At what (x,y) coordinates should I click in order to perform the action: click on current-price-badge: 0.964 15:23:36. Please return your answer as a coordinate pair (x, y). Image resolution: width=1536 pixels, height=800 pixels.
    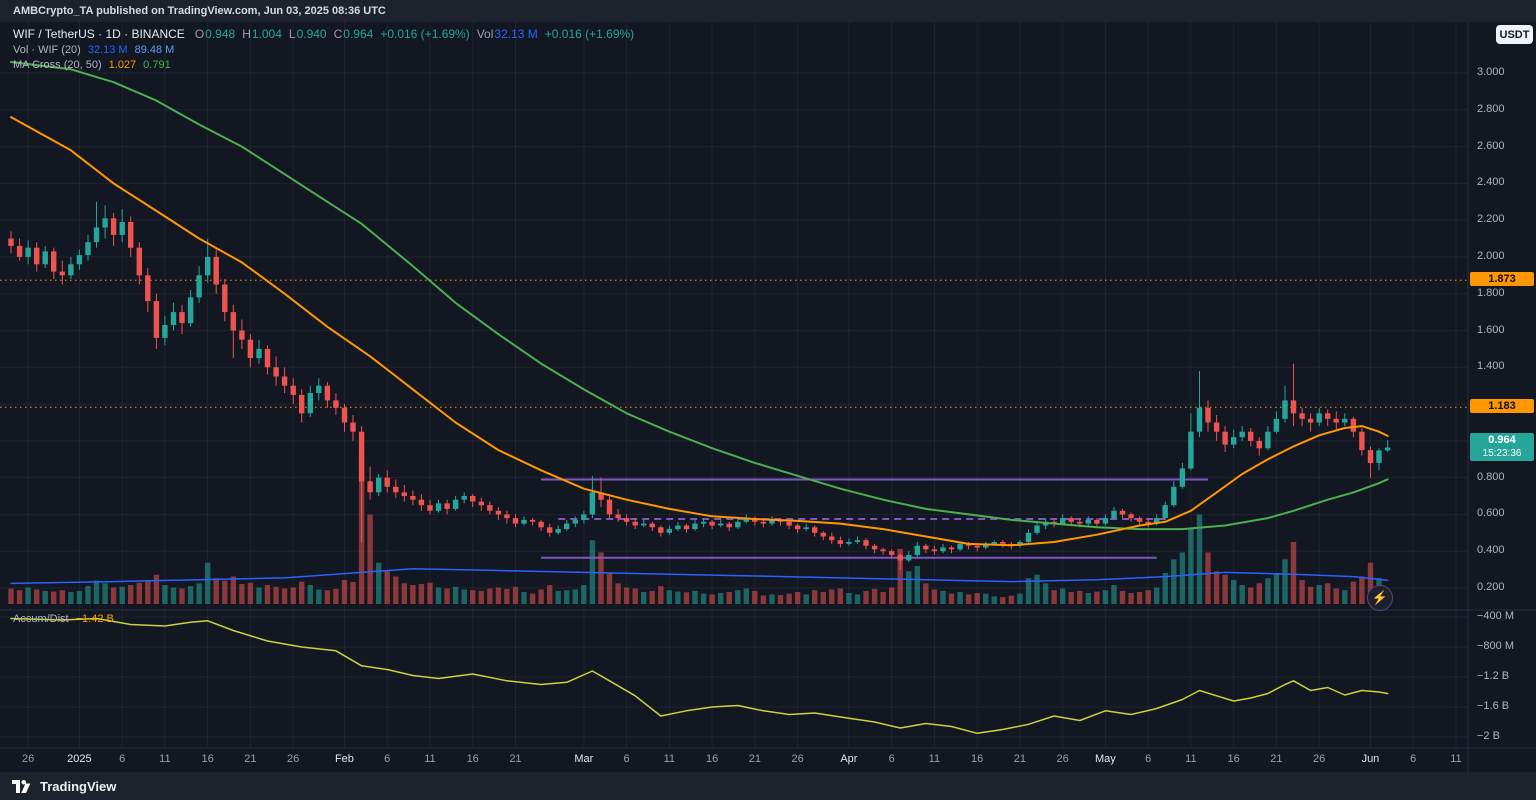
    Looking at the image, I should click on (1502, 447).